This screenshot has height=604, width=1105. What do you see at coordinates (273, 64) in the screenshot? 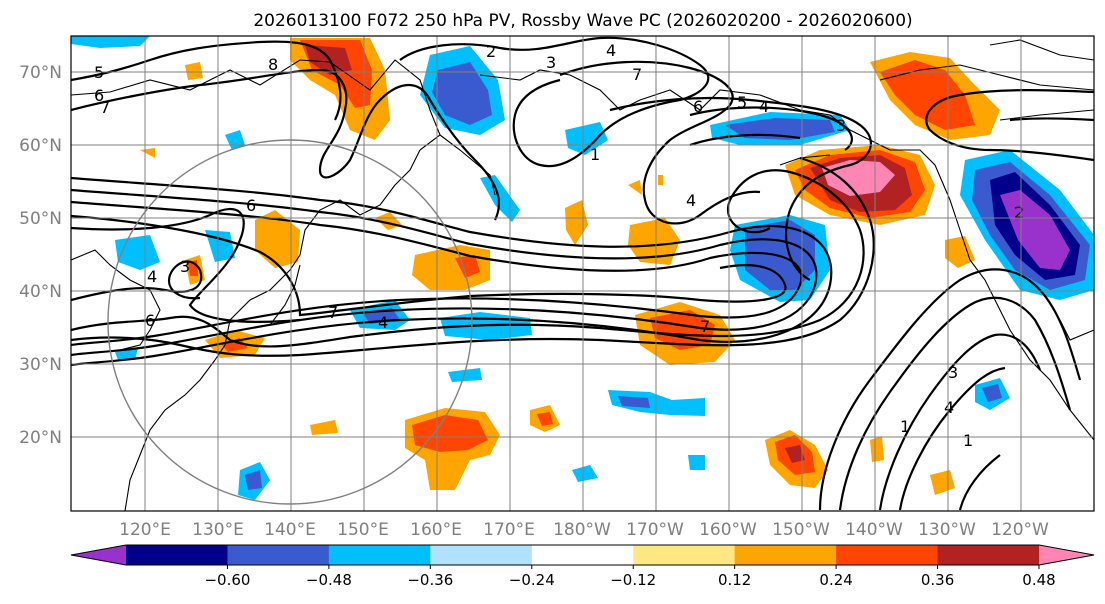
I see `contour-label: 8` at bounding box center [273, 64].